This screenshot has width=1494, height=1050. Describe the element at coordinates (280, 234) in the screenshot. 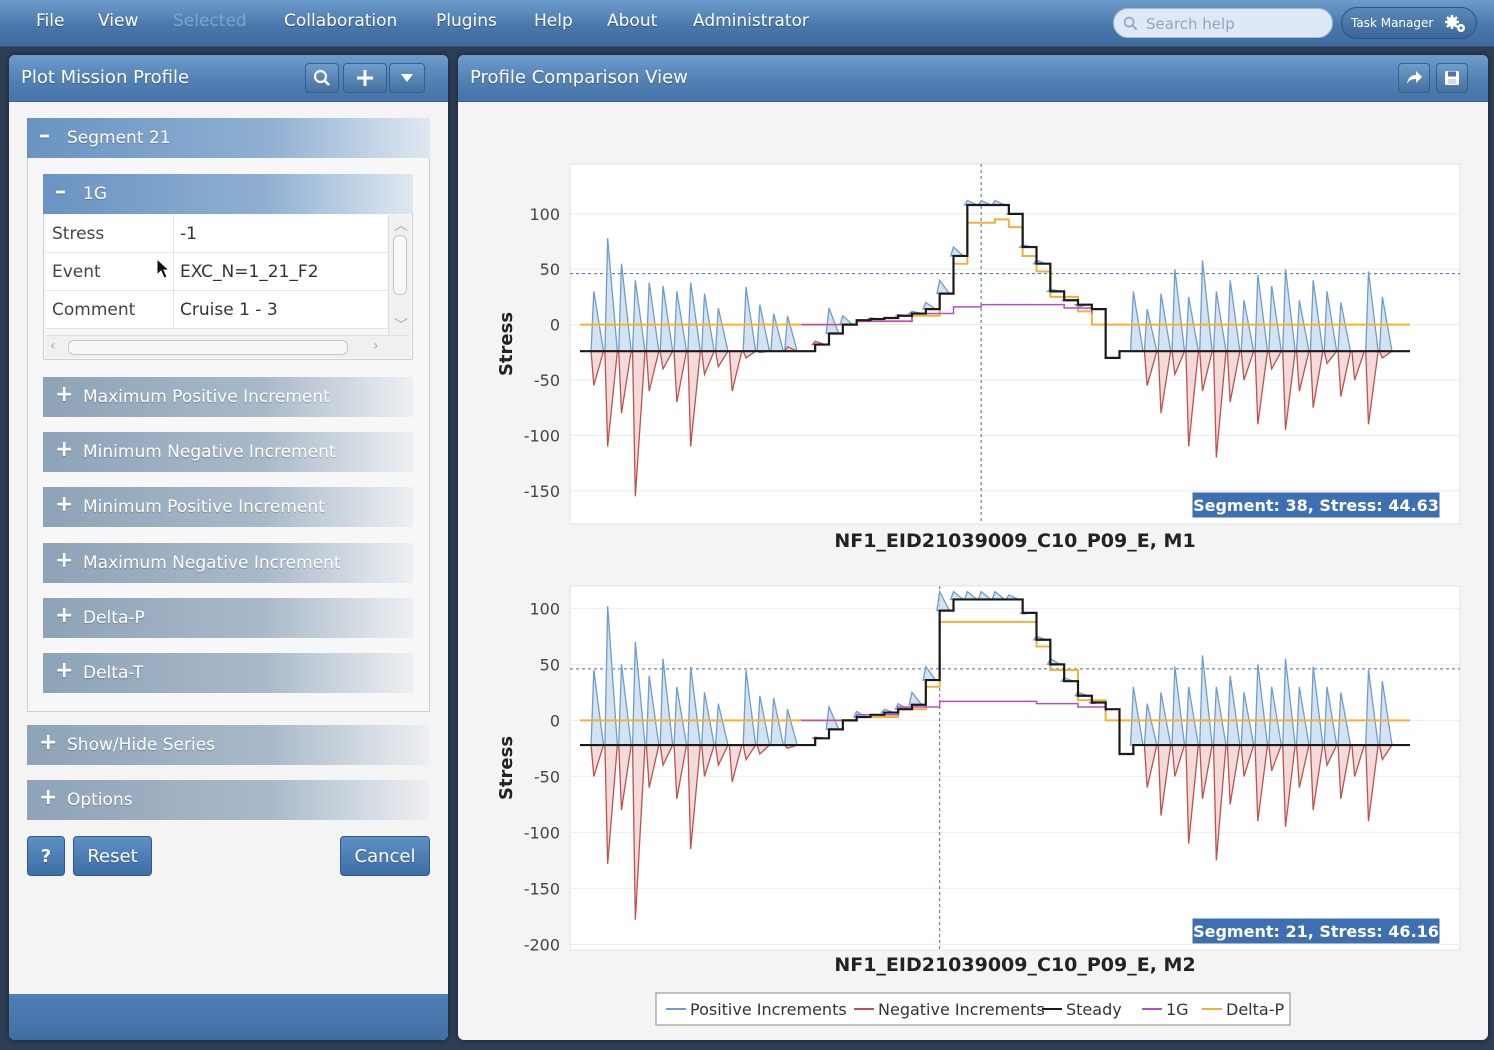

I see `property-value: -1` at that location.